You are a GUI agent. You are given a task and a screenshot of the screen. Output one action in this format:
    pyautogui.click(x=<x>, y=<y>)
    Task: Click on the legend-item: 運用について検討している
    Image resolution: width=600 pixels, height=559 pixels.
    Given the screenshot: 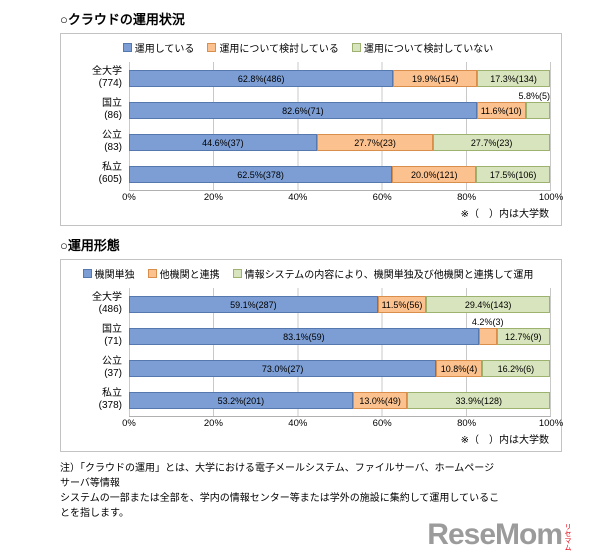 What is the action you would take?
    pyautogui.click(x=273, y=47)
    